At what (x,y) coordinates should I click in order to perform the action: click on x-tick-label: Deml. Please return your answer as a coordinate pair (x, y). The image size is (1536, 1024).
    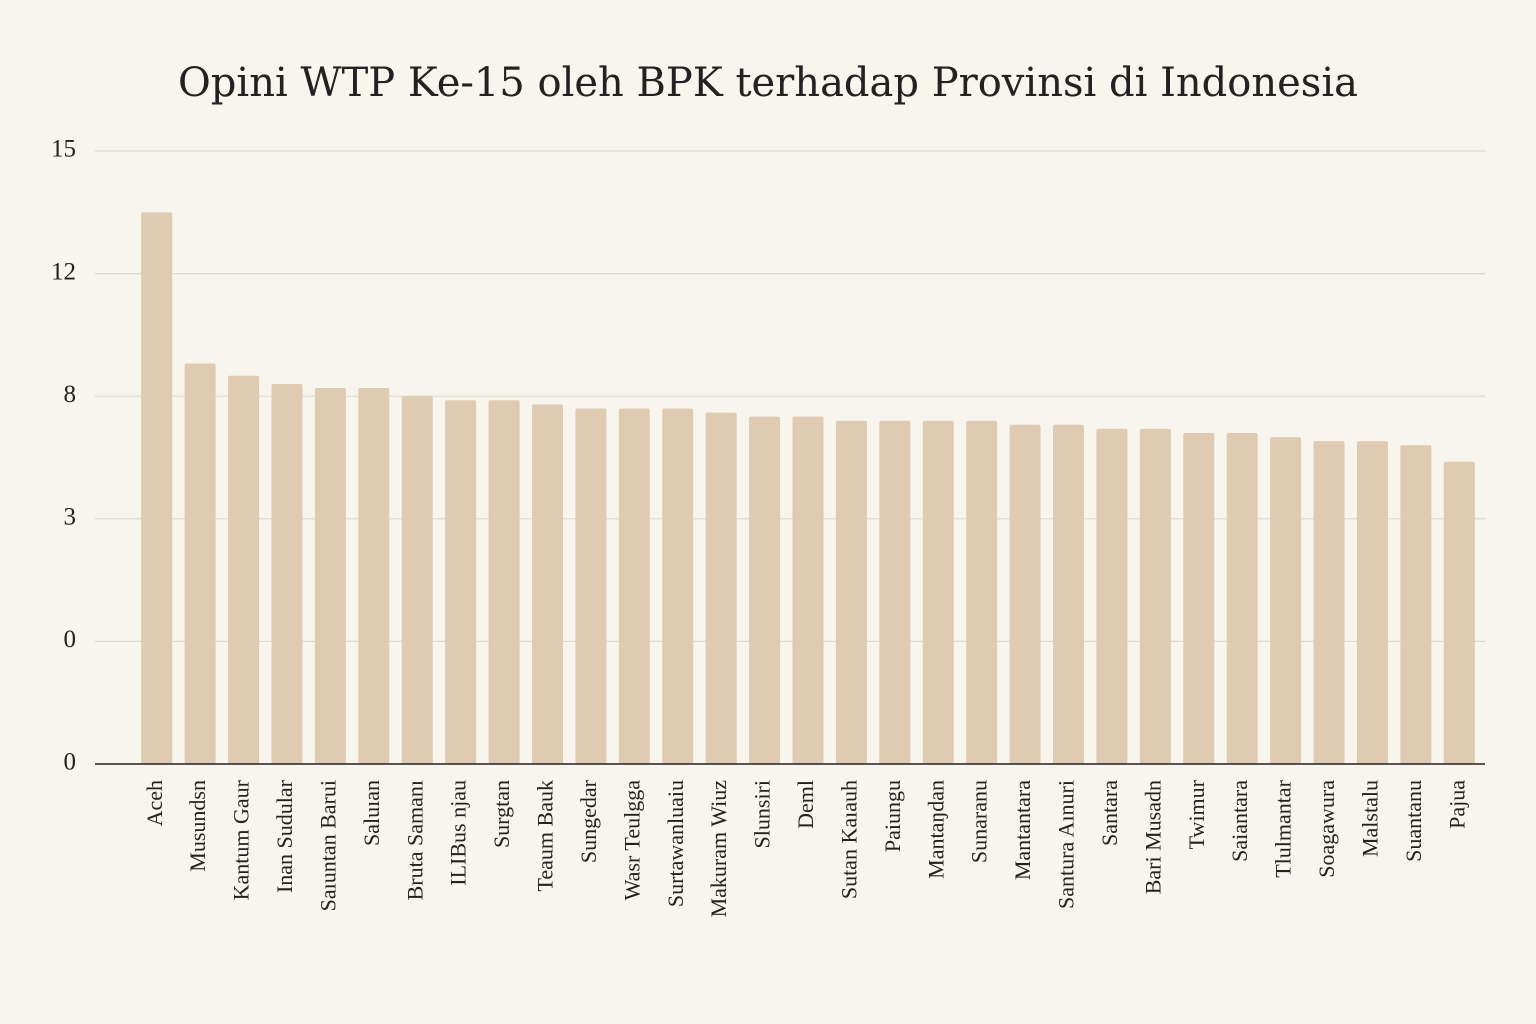
    Looking at the image, I should click on (805, 804).